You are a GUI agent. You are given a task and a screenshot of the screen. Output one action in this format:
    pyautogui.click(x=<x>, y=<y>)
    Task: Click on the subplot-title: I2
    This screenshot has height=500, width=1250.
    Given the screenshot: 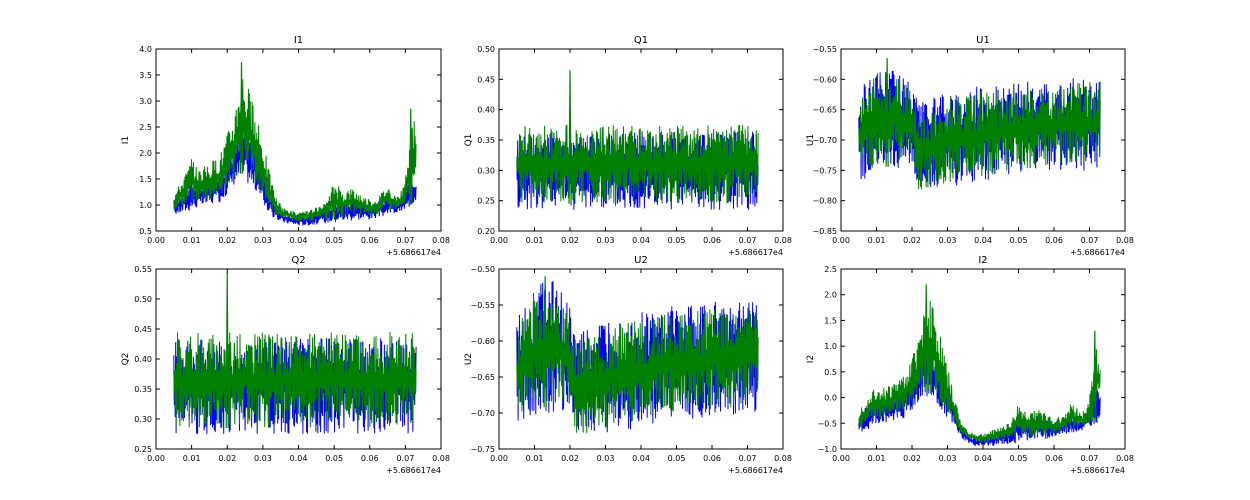 What is the action you would take?
    pyautogui.click(x=982, y=260)
    